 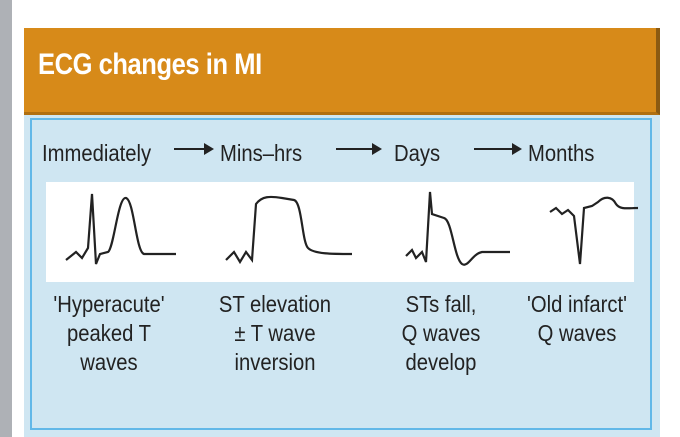 I want to click on timeline-stage-immediately: Immediately, so click(x=97, y=153).